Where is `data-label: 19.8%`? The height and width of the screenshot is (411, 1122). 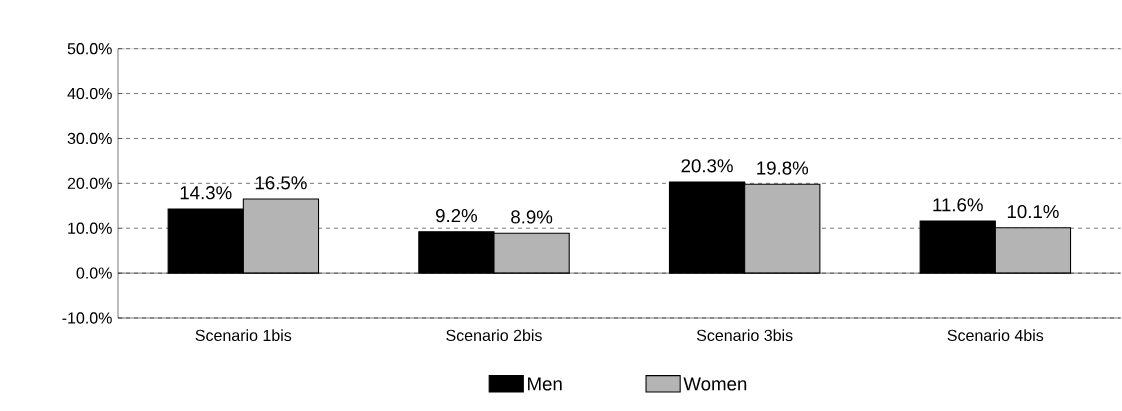
data-label: 19.8% is located at coordinates (783, 168).